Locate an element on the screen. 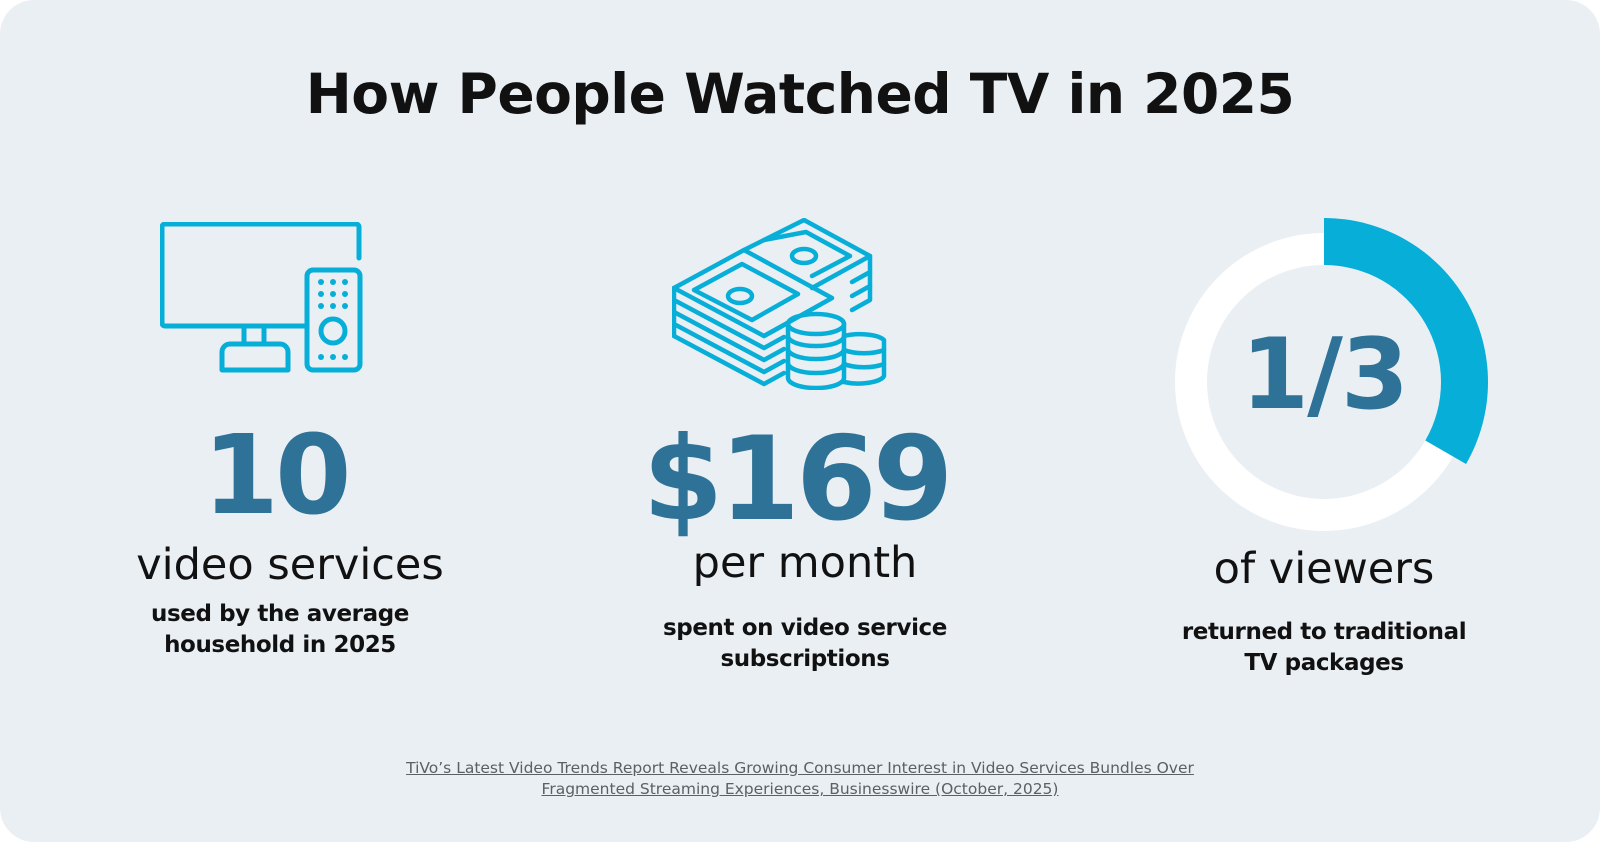 This screenshot has height=842, width=1600. stat-description: returned to traditional TV packages is located at coordinates (1324, 647).